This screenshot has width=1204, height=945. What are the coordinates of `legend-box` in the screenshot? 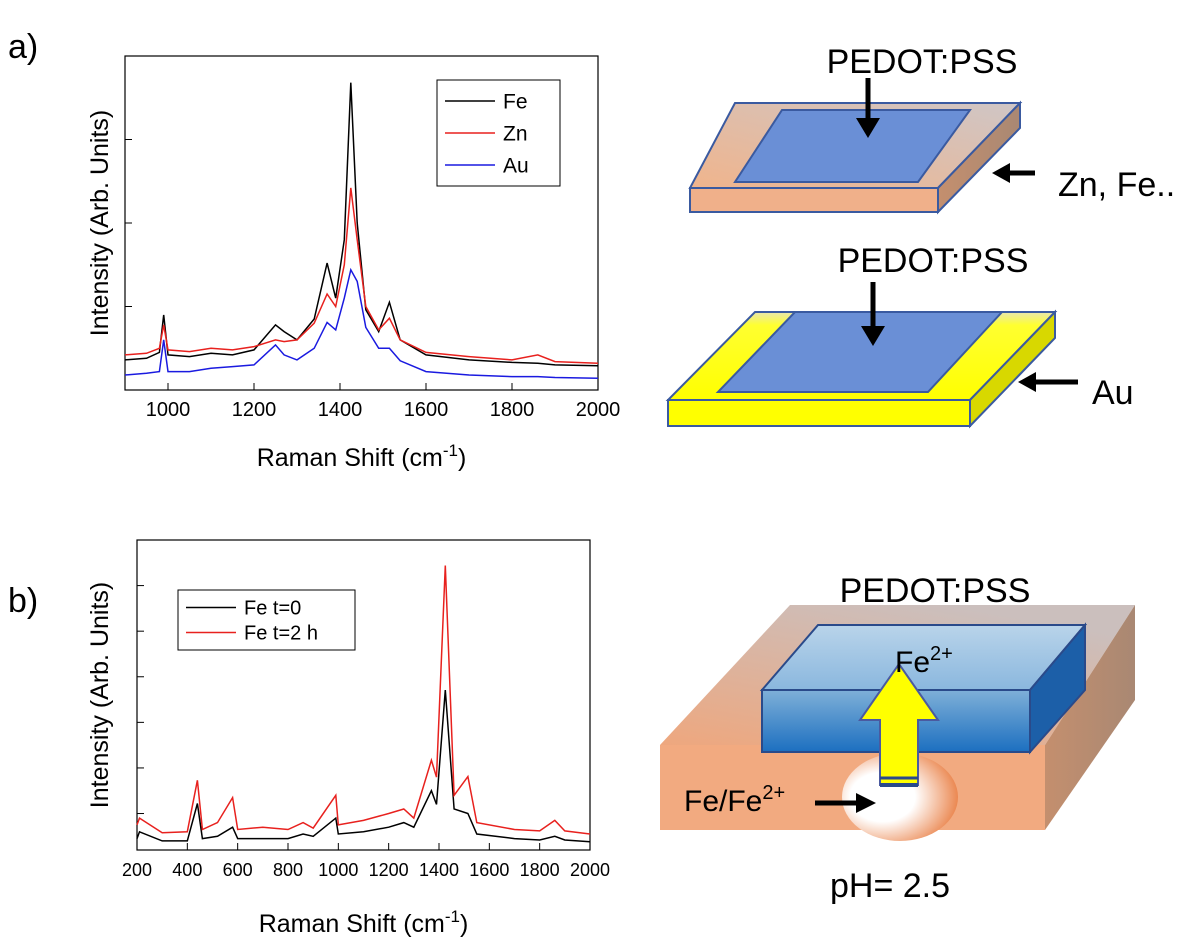 It's located at (266, 620).